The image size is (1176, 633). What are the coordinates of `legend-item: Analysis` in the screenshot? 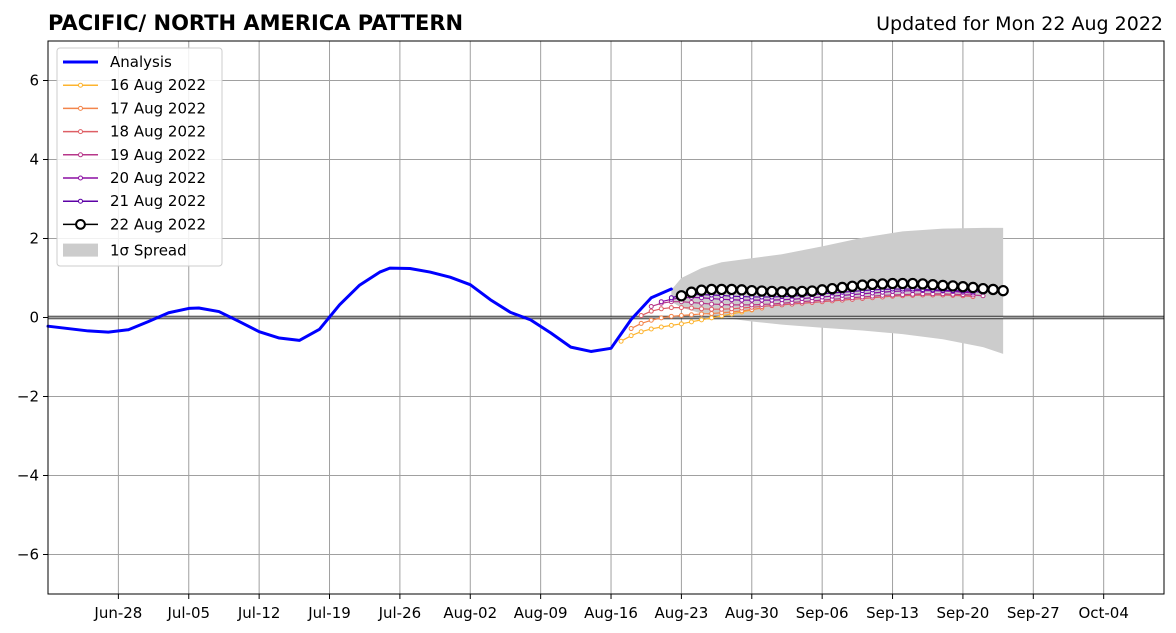 It's located at (117, 62).